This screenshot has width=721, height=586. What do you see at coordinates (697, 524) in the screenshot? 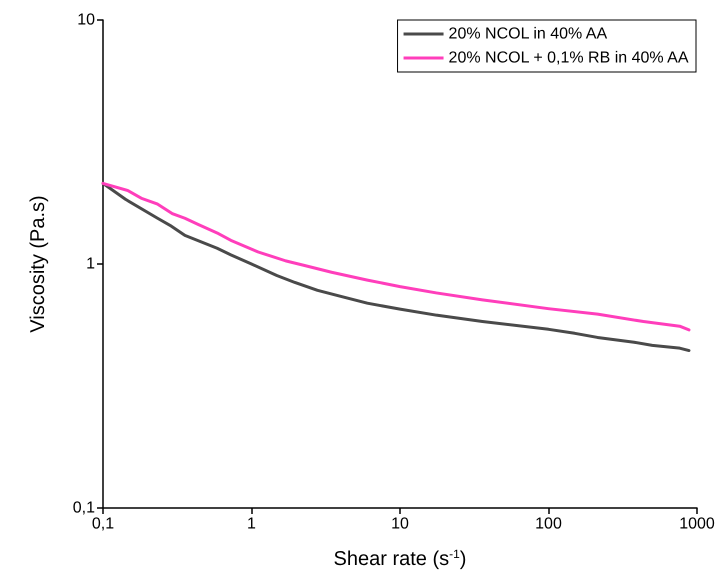
I see `x-tick-label: 1000` at bounding box center [697, 524].